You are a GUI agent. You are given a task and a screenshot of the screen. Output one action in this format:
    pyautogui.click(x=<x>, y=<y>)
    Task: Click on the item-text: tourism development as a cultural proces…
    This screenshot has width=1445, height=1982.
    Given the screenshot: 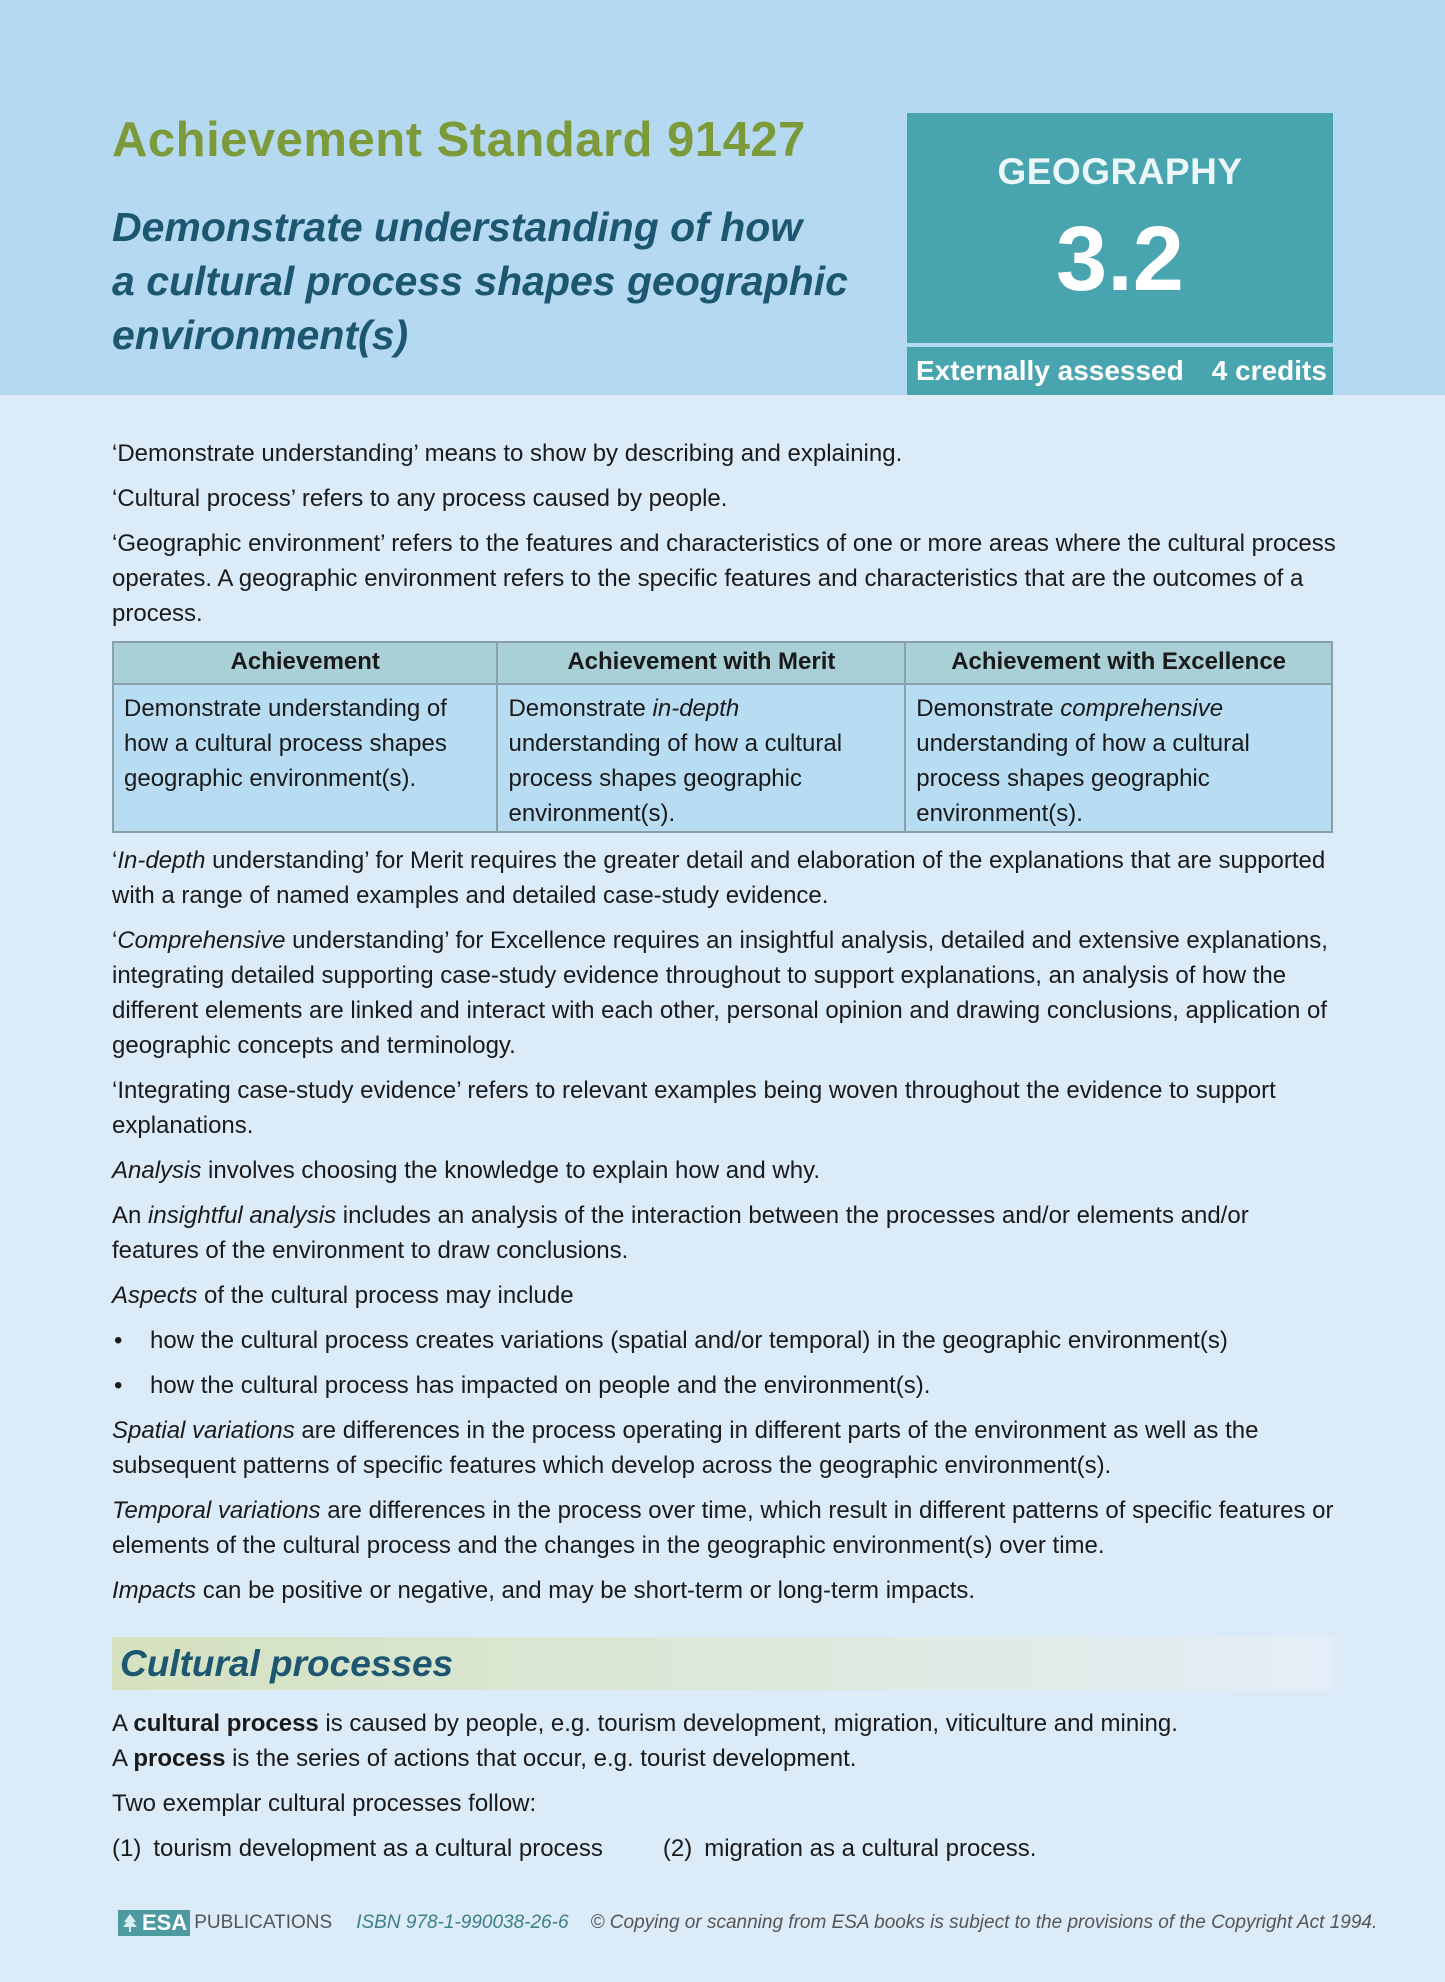 What is the action you would take?
    pyautogui.click(x=378, y=1848)
    